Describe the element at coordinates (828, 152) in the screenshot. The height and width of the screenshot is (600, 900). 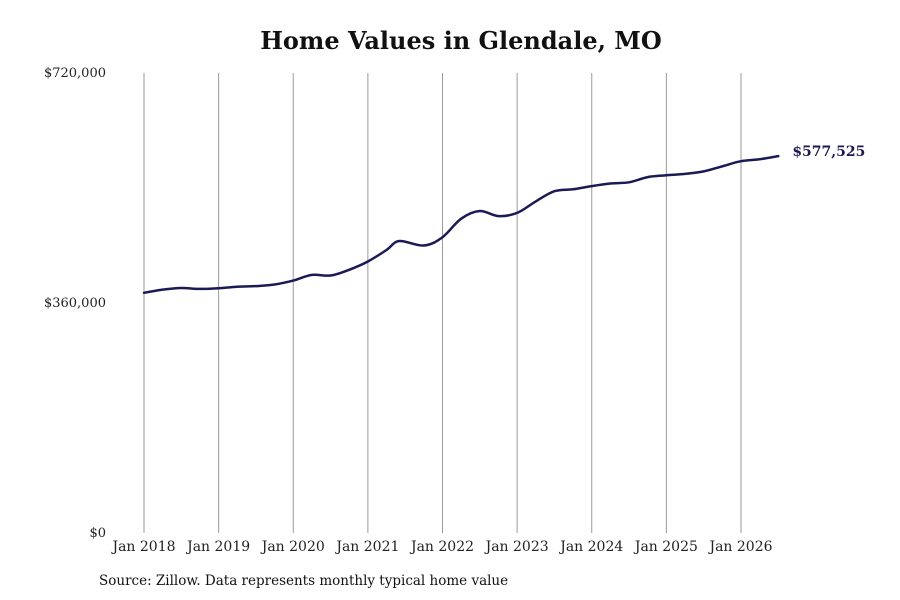
I see `latest-value-label: $577,525` at that location.